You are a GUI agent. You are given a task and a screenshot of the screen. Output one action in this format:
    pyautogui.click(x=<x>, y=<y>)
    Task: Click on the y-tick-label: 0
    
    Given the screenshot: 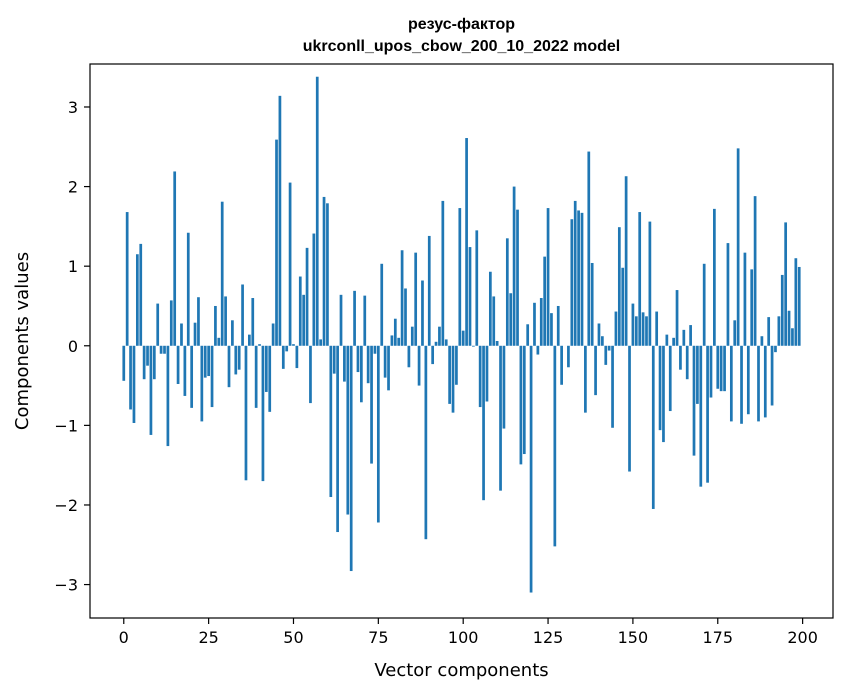 What is the action you would take?
    pyautogui.click(x=73, y=346)
    